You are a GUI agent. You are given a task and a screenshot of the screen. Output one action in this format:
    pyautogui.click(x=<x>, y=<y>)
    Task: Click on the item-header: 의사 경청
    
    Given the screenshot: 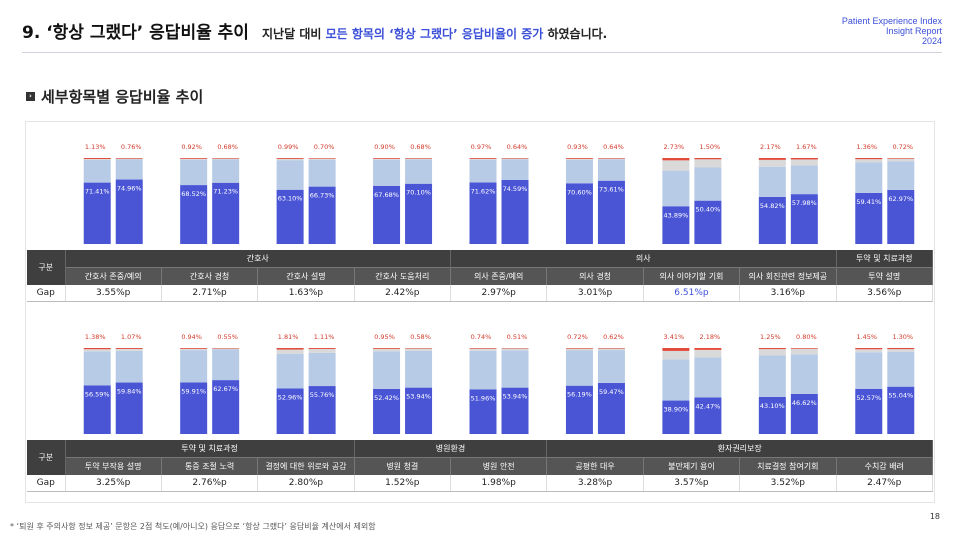 What is the action you would take?
    pyautogui.click(x=595, y=276)
    